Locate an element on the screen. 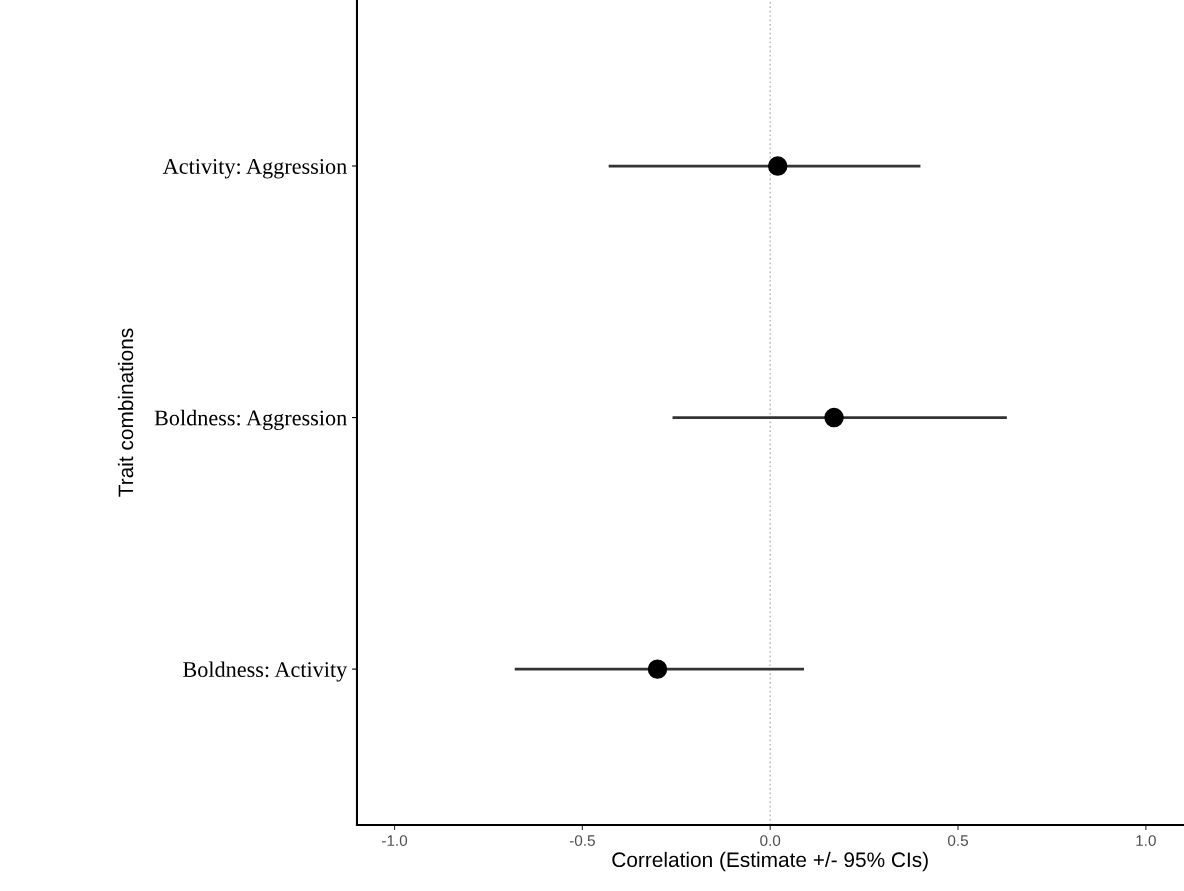 The height and width of the screenshot is (891, 1184). x-tick-label: 1.0 is located at coordinates (1146, 841).